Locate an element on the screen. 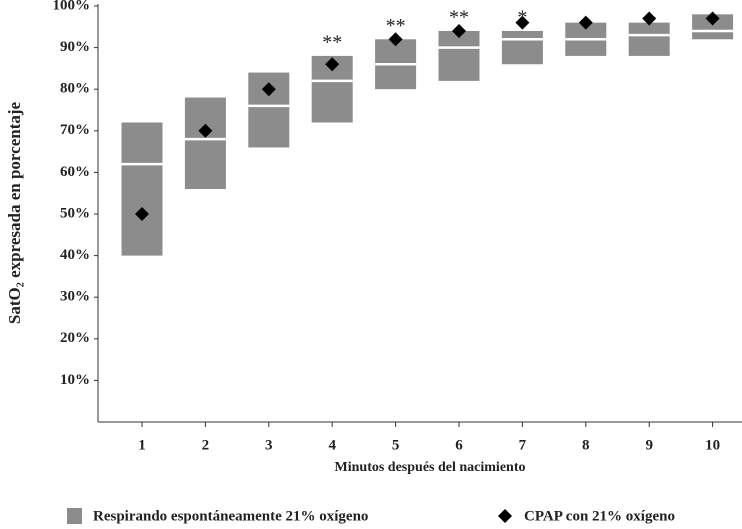 The image size is (742, 529). y-tick-label: 10% is located at coordinates (75, 380).